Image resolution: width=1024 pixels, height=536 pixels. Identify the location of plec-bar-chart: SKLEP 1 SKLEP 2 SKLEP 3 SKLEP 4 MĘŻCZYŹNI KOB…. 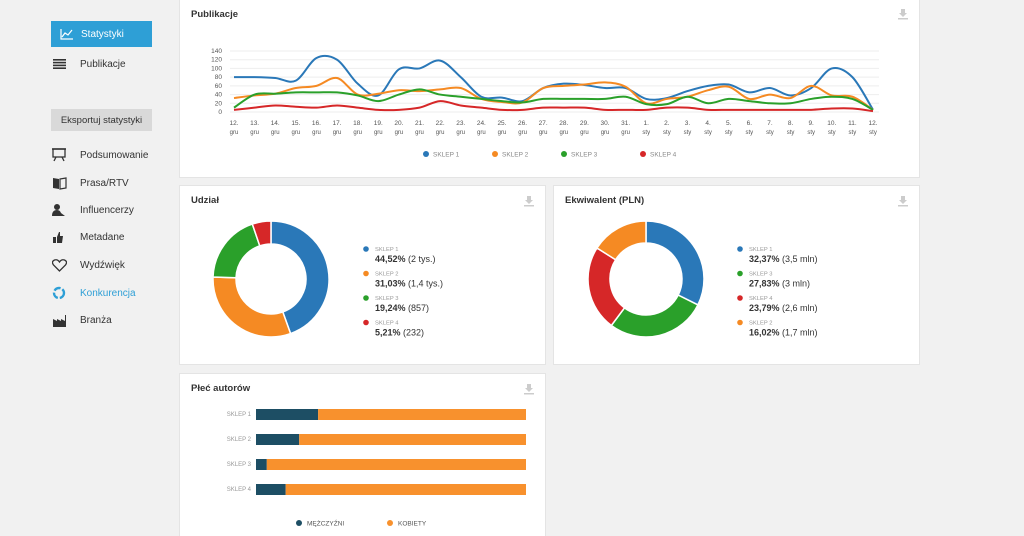
(376, 468).